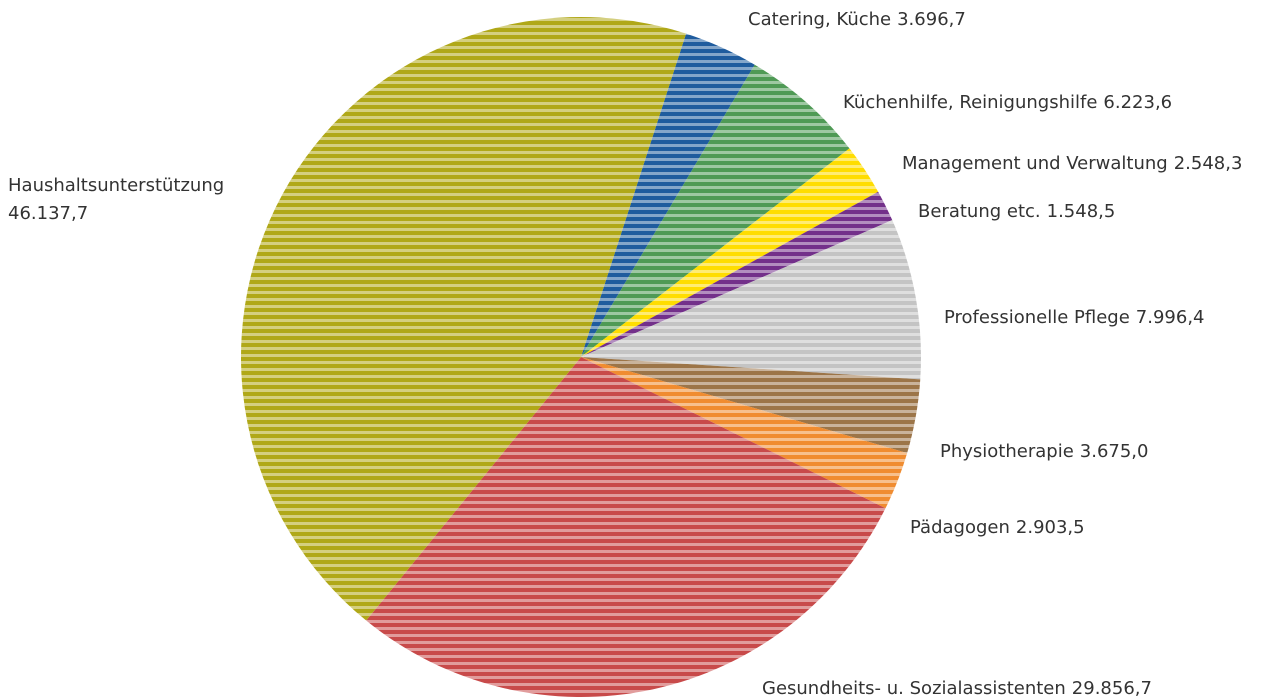  I want to click on value-label: 2.548,3, so click(1208, 163).